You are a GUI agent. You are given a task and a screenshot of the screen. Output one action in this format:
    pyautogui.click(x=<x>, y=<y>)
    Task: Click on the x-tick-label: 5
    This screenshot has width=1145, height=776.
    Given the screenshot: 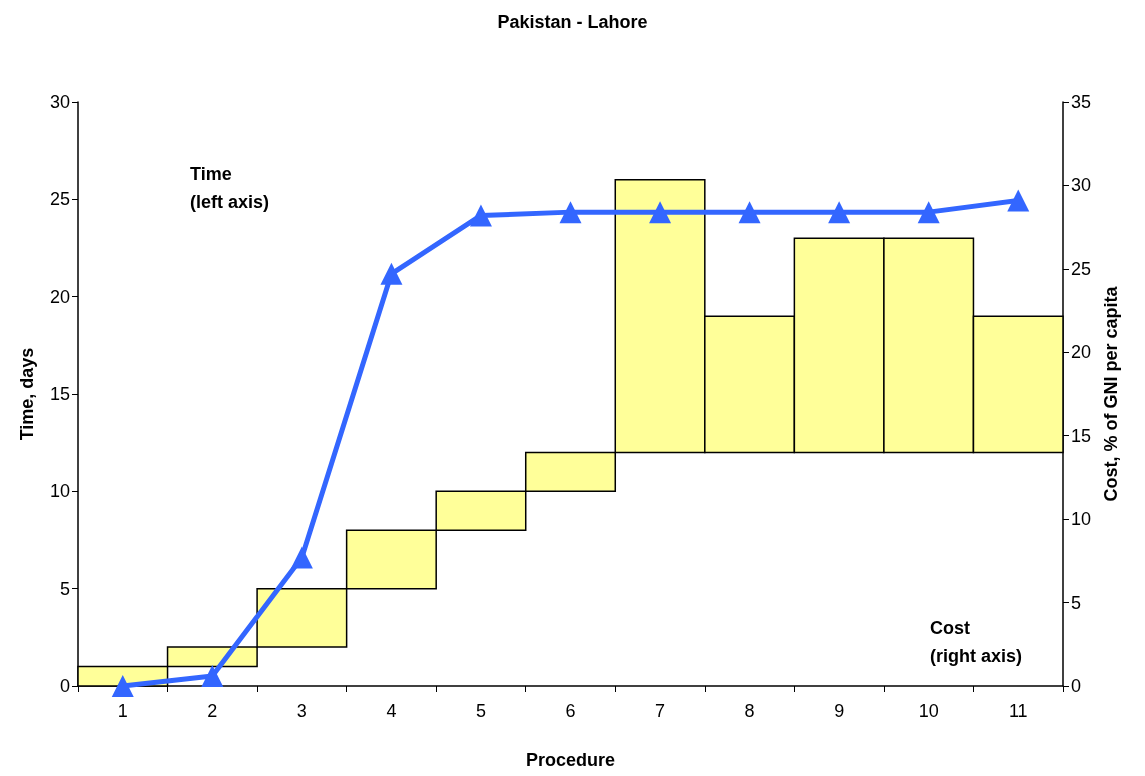 What is the action you would take?
    pyautogui.click(x=480, y=711)
    